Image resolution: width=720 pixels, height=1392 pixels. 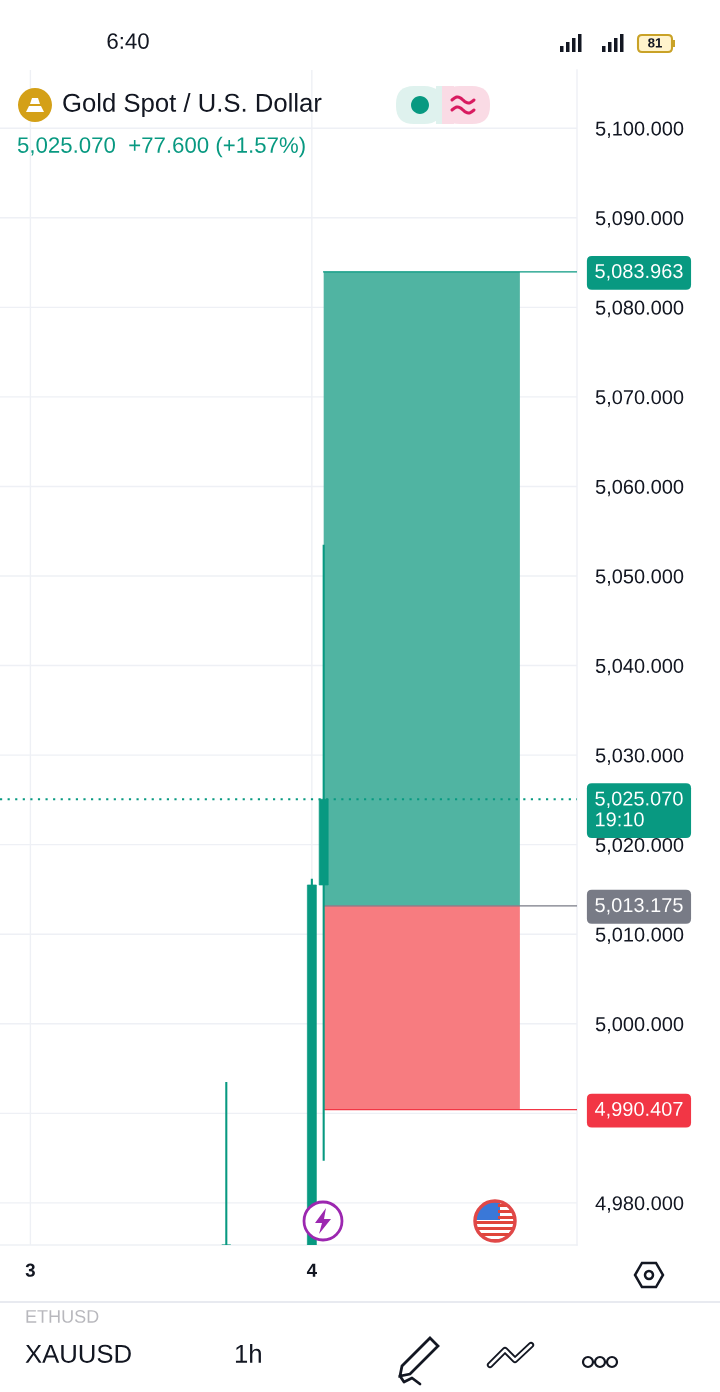 What do you see at coordinates (639, 1204) in the screenshot?
I see `y-tick-label: 4,980.000` at bounding box center [639, 1204].